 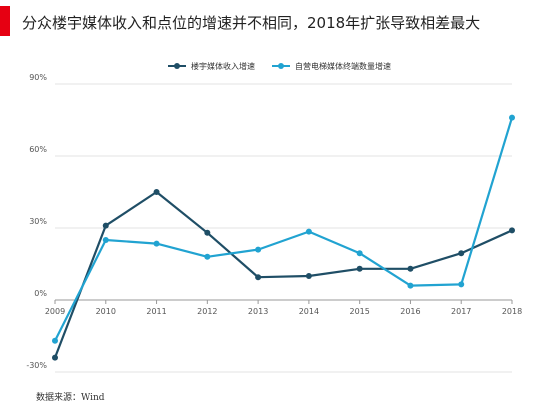 I want to click on y-tick-label-1: 0%, so click(x=40, y=293).